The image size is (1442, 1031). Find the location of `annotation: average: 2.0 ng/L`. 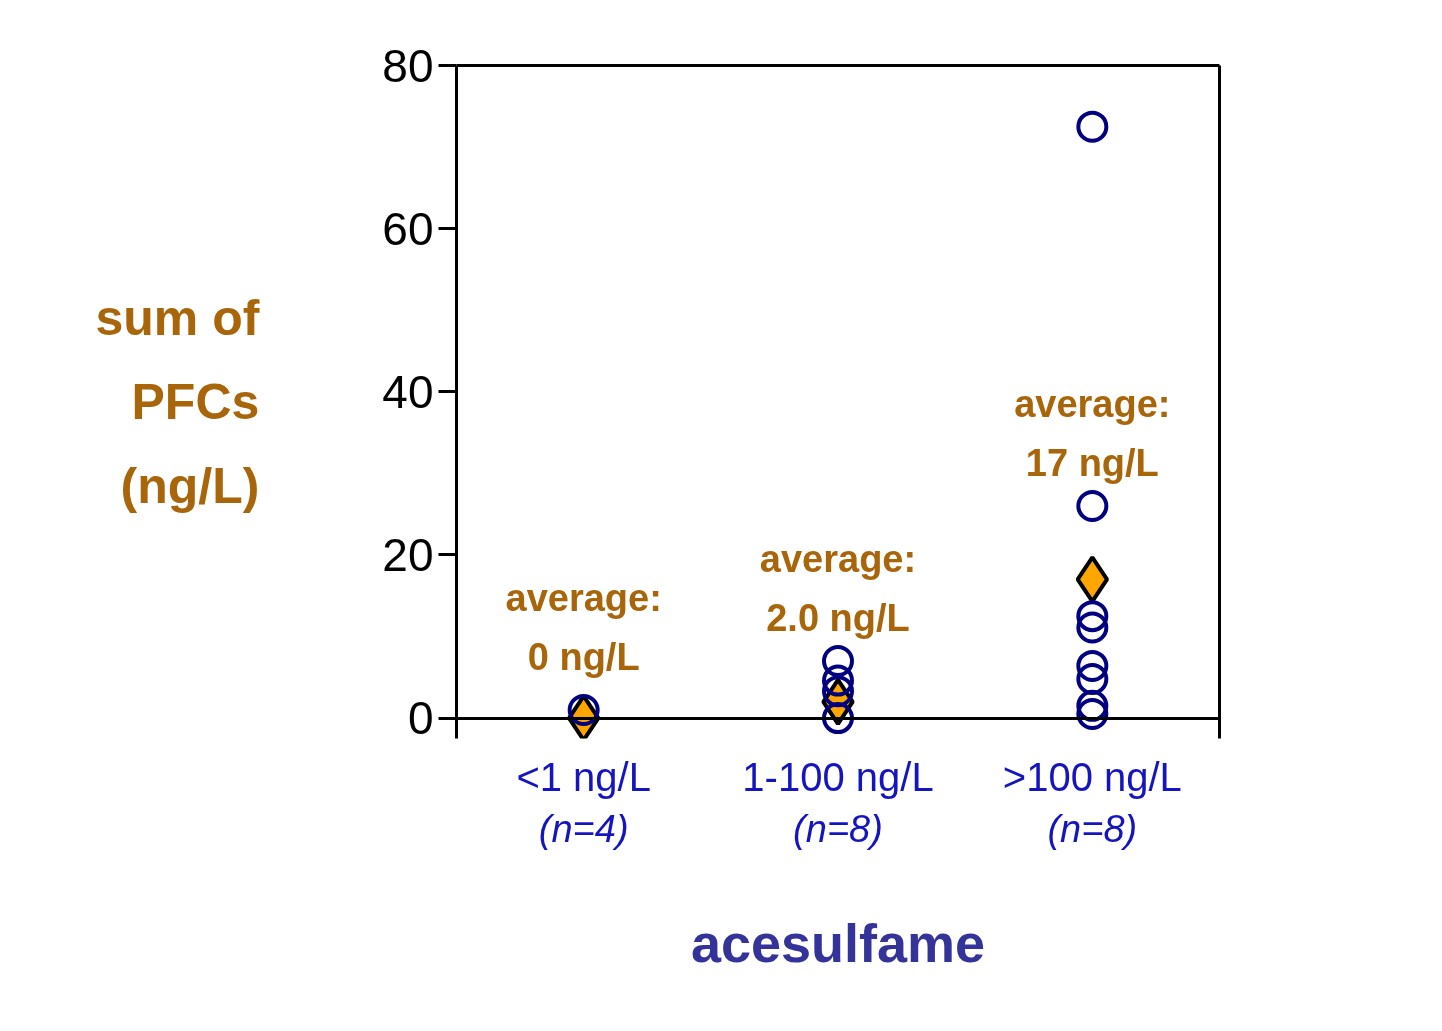

annotation: average: 2.0 ng/L is located at coordinates (838, 588).